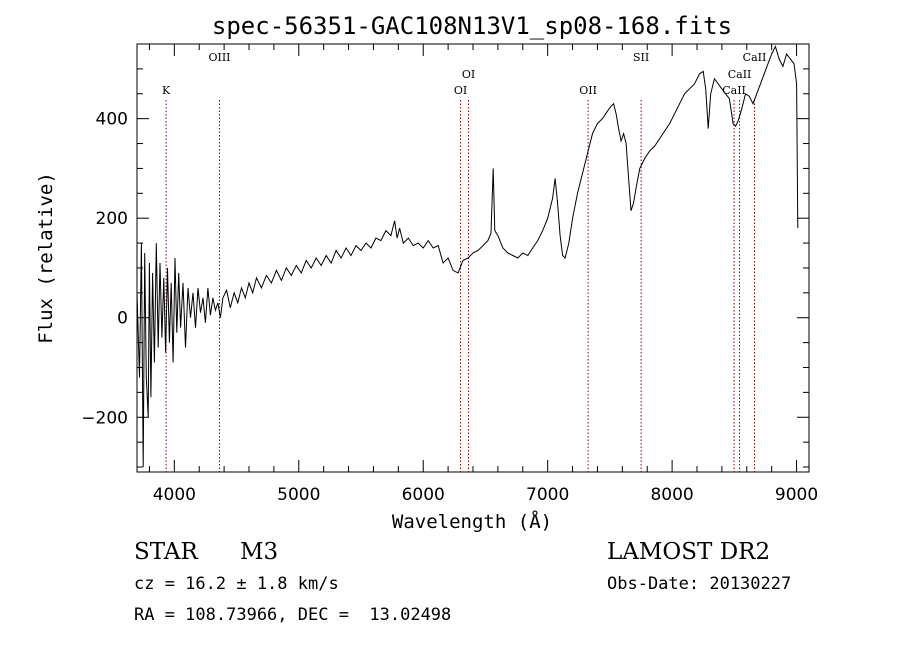 The width and height of the screenshot is (900, 649). Describe the element at coordinates (112, 219) in the screenshot. I see `y-tick-label: 200` at that location.